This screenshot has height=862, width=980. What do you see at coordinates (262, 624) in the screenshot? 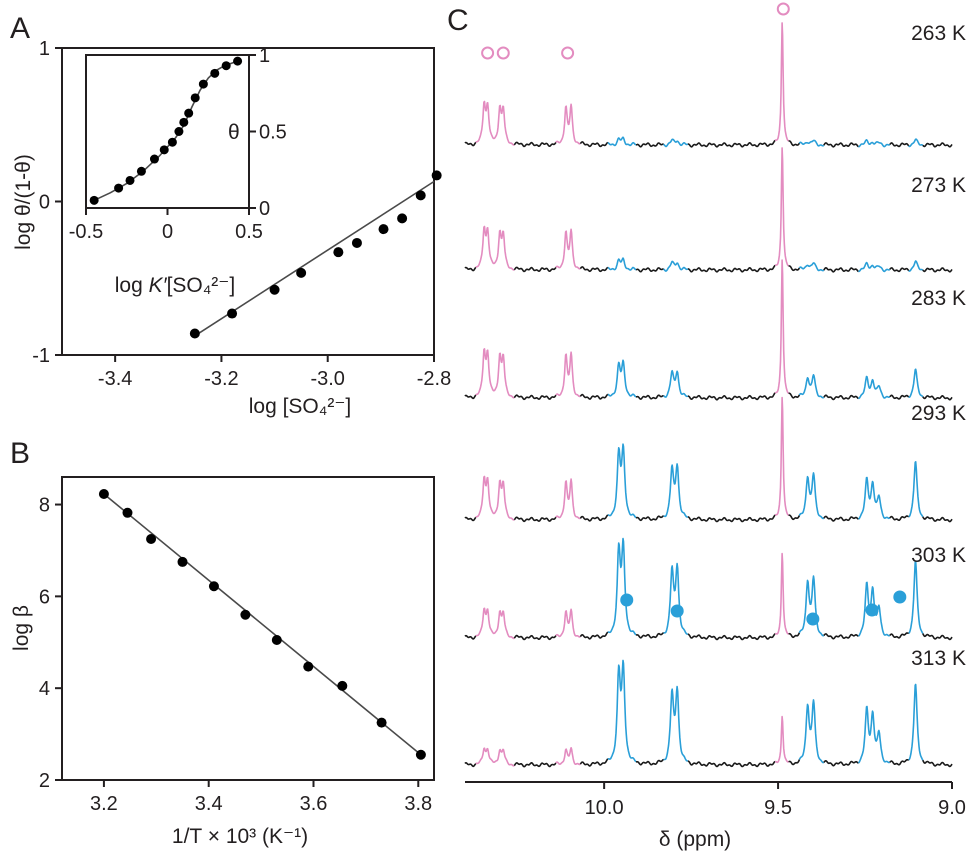
I see `panel-b-fit-line` at bounding box center [262, 624].